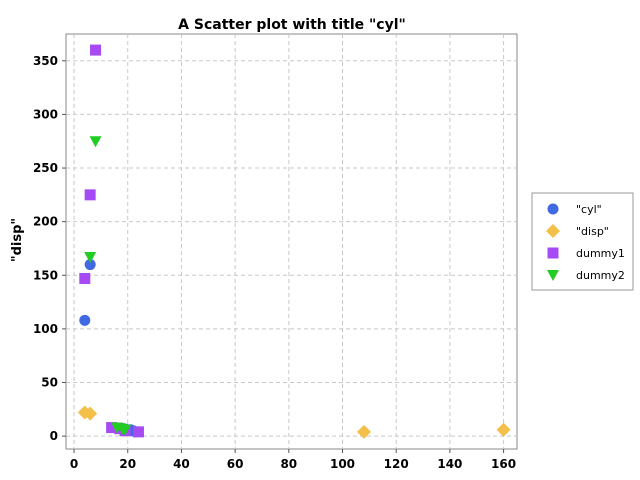 Image resolution: width=640 pixels, height=480 pixels. I want to click on y-tick-label: 250, so click(45, 168).